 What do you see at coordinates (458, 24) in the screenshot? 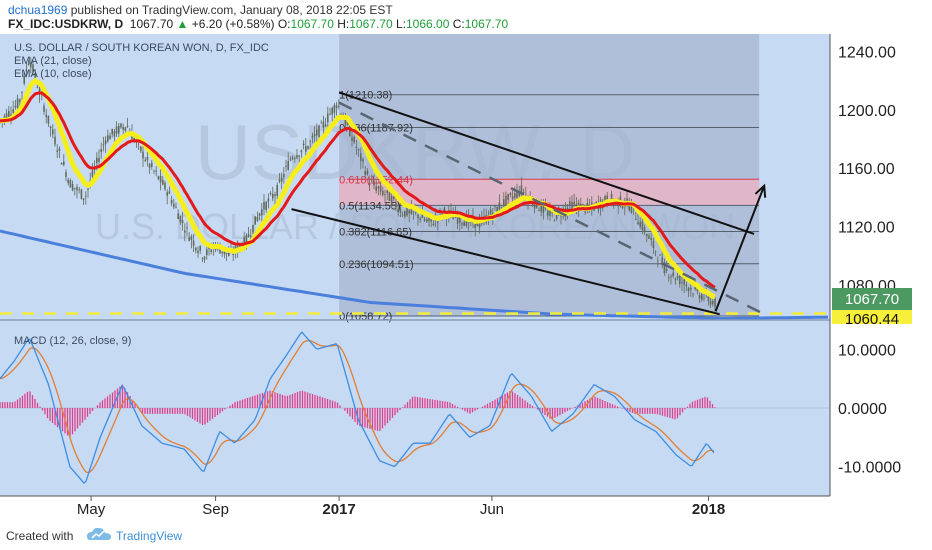
I see `close-label: C:` at bounding box center [458, 24].